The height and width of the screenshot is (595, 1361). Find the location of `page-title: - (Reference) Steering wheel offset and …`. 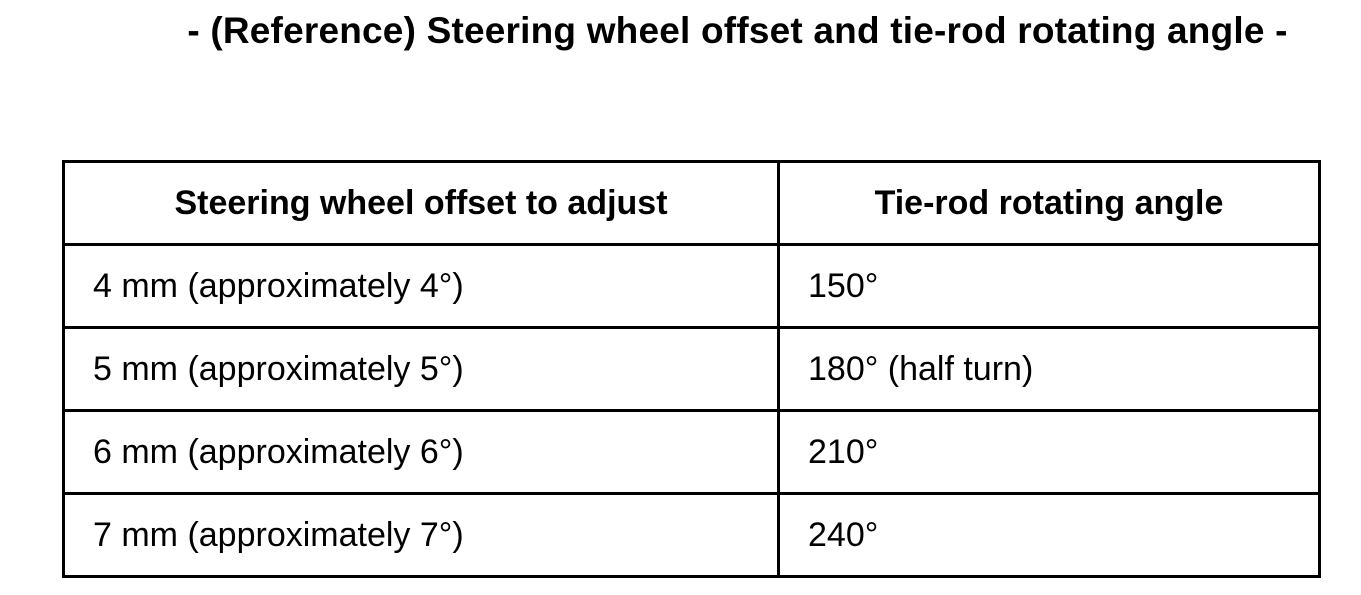

page-title: - (Reference) Steering wheel offset and … is located at coordinates (737, 30).